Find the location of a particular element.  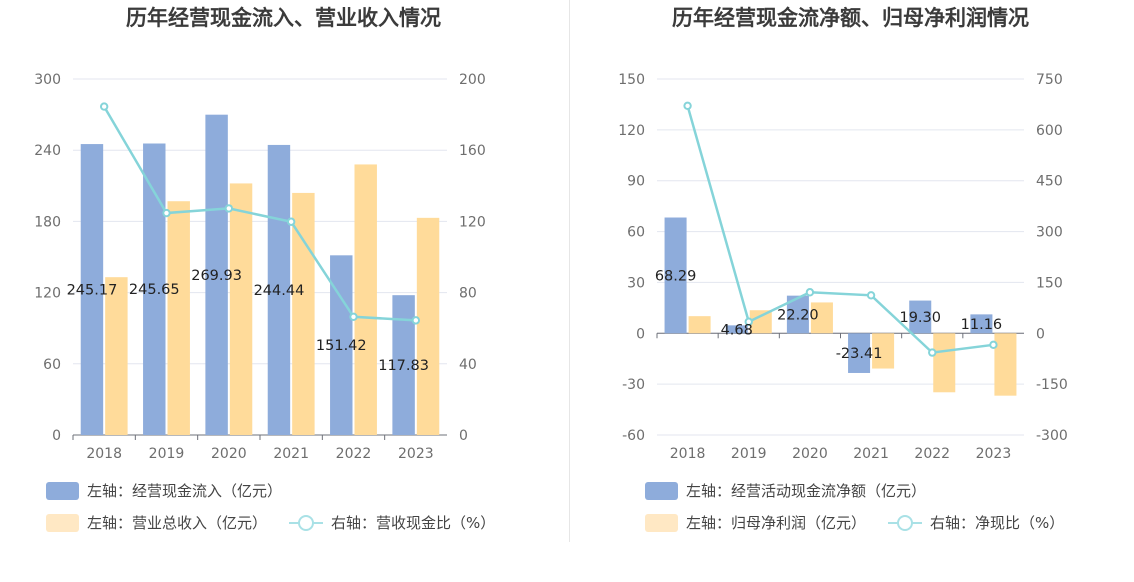

y-right-tick-label: 200 is located at coordinates (472, 80).